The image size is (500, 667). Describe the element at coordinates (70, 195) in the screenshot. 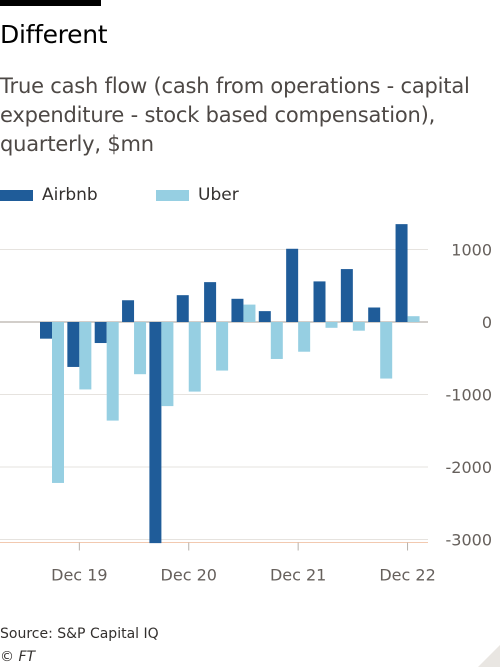

I see `legend-label-airbnb: Airbnb` at that location.